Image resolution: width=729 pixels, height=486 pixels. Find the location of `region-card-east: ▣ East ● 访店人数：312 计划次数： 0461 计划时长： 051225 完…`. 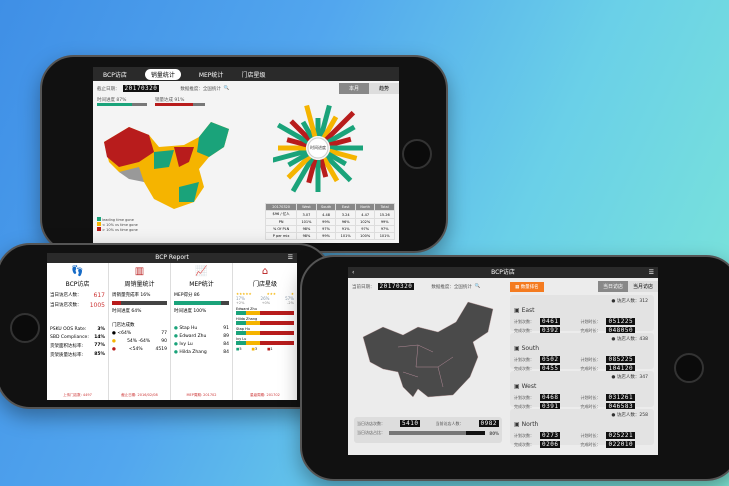

region-card-east: ▣ East ● 访店人数：312 计划次数： 0461 计划时长： 051225 完… is located at coordinates (582, 314).